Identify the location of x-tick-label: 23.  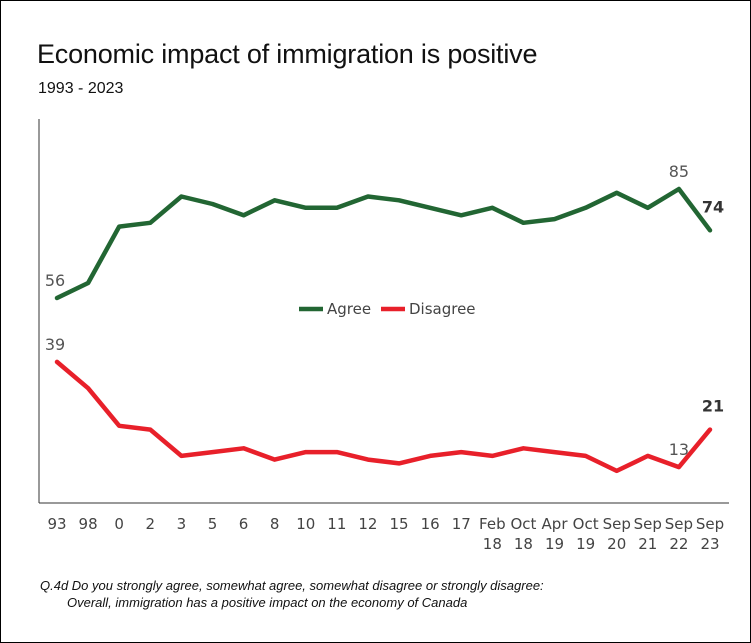
(709, 544).